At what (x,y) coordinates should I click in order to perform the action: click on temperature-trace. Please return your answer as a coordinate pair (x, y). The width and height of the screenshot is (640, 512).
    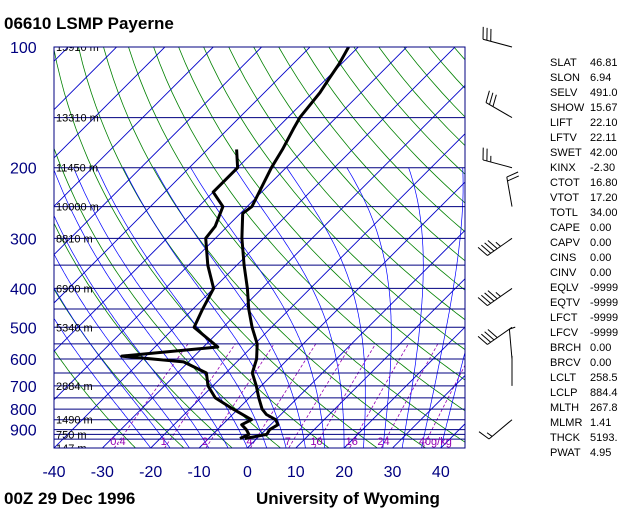
    Looking at the image, I should click on (295, 243).